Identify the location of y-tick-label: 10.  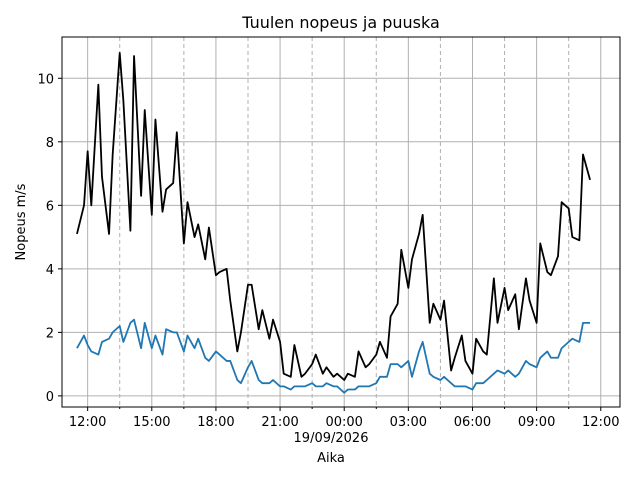
(45, 79).